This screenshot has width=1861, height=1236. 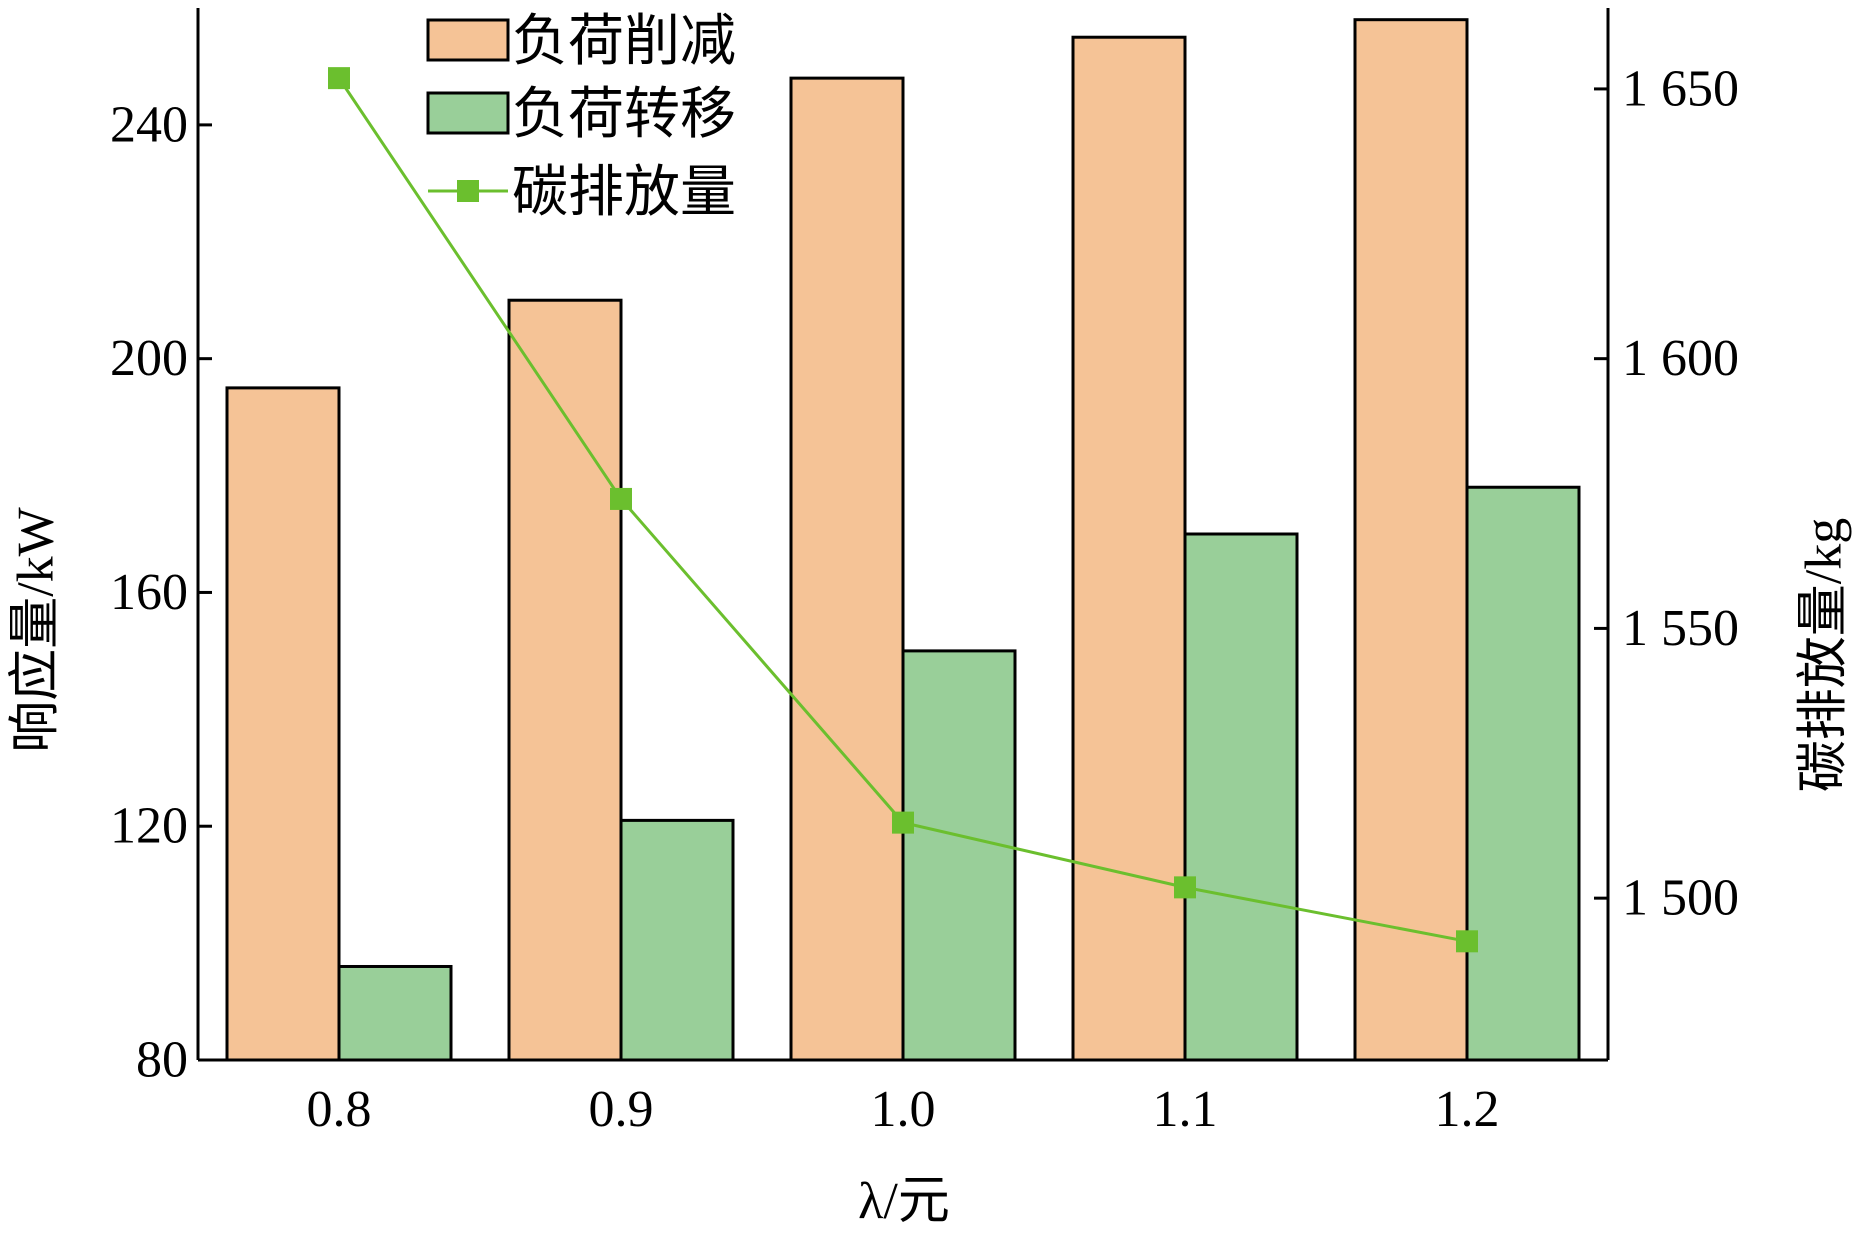 What do you see at coordinates (1241, 797) in the screenshot?
I see `bar-series1-1.1` at bounding box center [1241, 797].